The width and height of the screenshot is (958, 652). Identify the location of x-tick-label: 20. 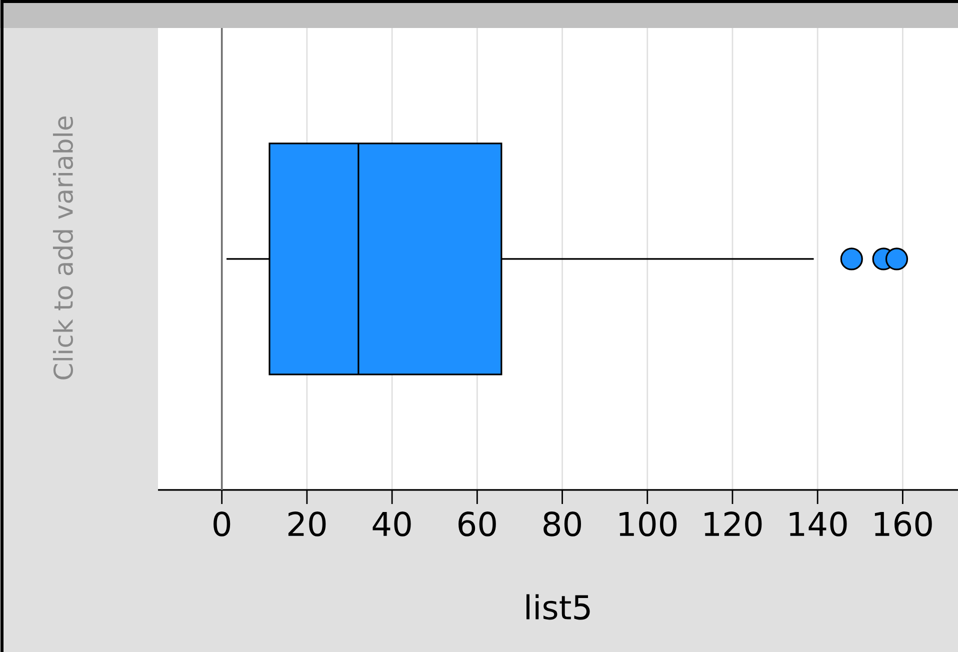
(307, 524).